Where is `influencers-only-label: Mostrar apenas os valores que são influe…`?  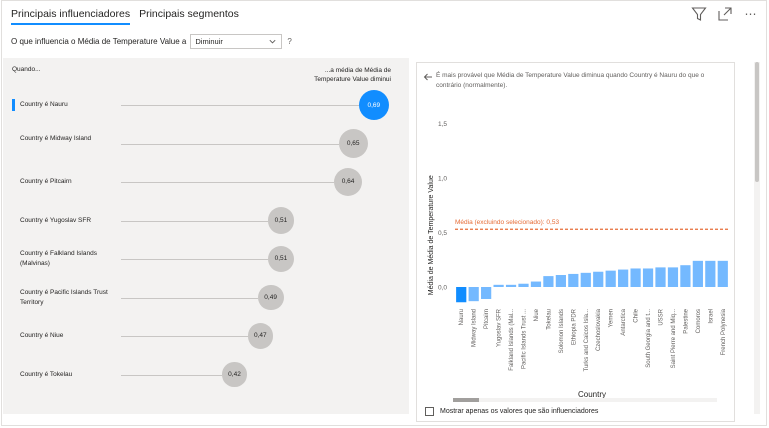
influencers-only-label: Mostrar apenas os valores que são influe… is located at coordinates (519, 411).